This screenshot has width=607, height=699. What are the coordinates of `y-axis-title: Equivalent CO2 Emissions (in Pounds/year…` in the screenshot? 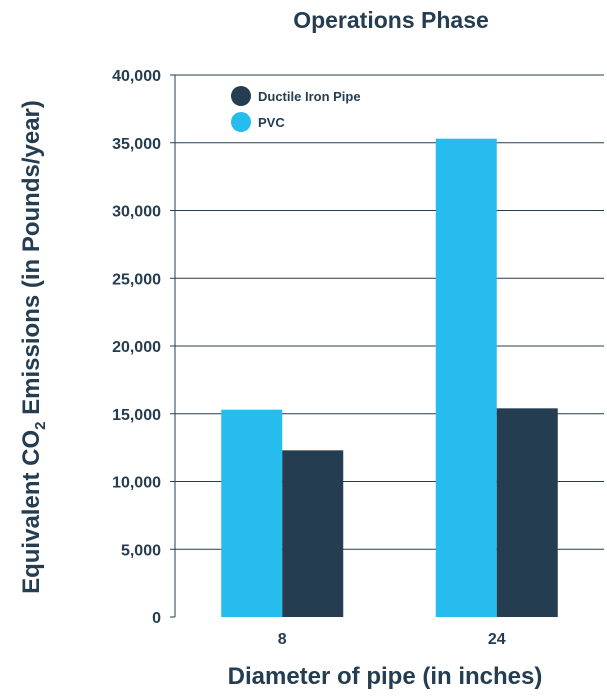 It's located at (33, 347).